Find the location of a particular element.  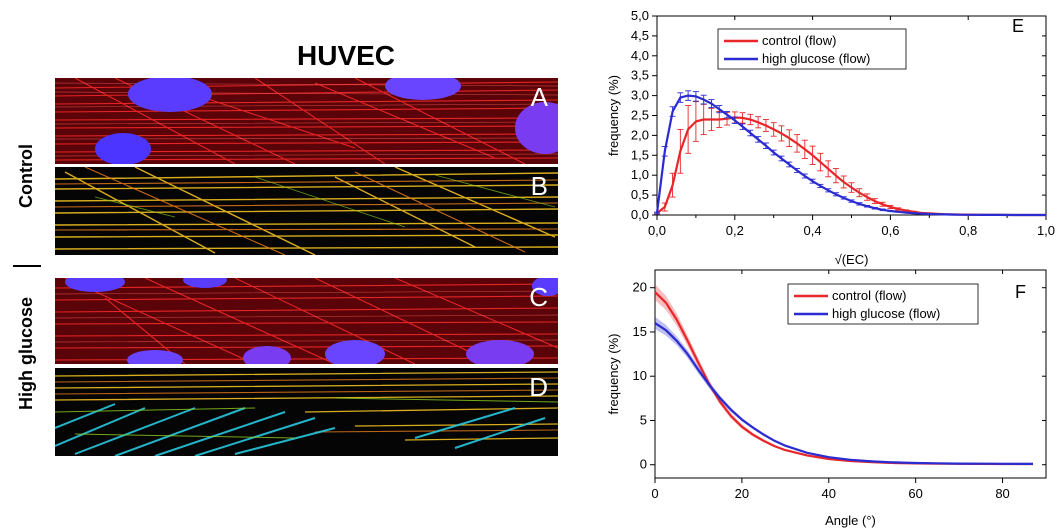

chart-e-y-tick-label: 1,0 is located at coordinates (640, 174).